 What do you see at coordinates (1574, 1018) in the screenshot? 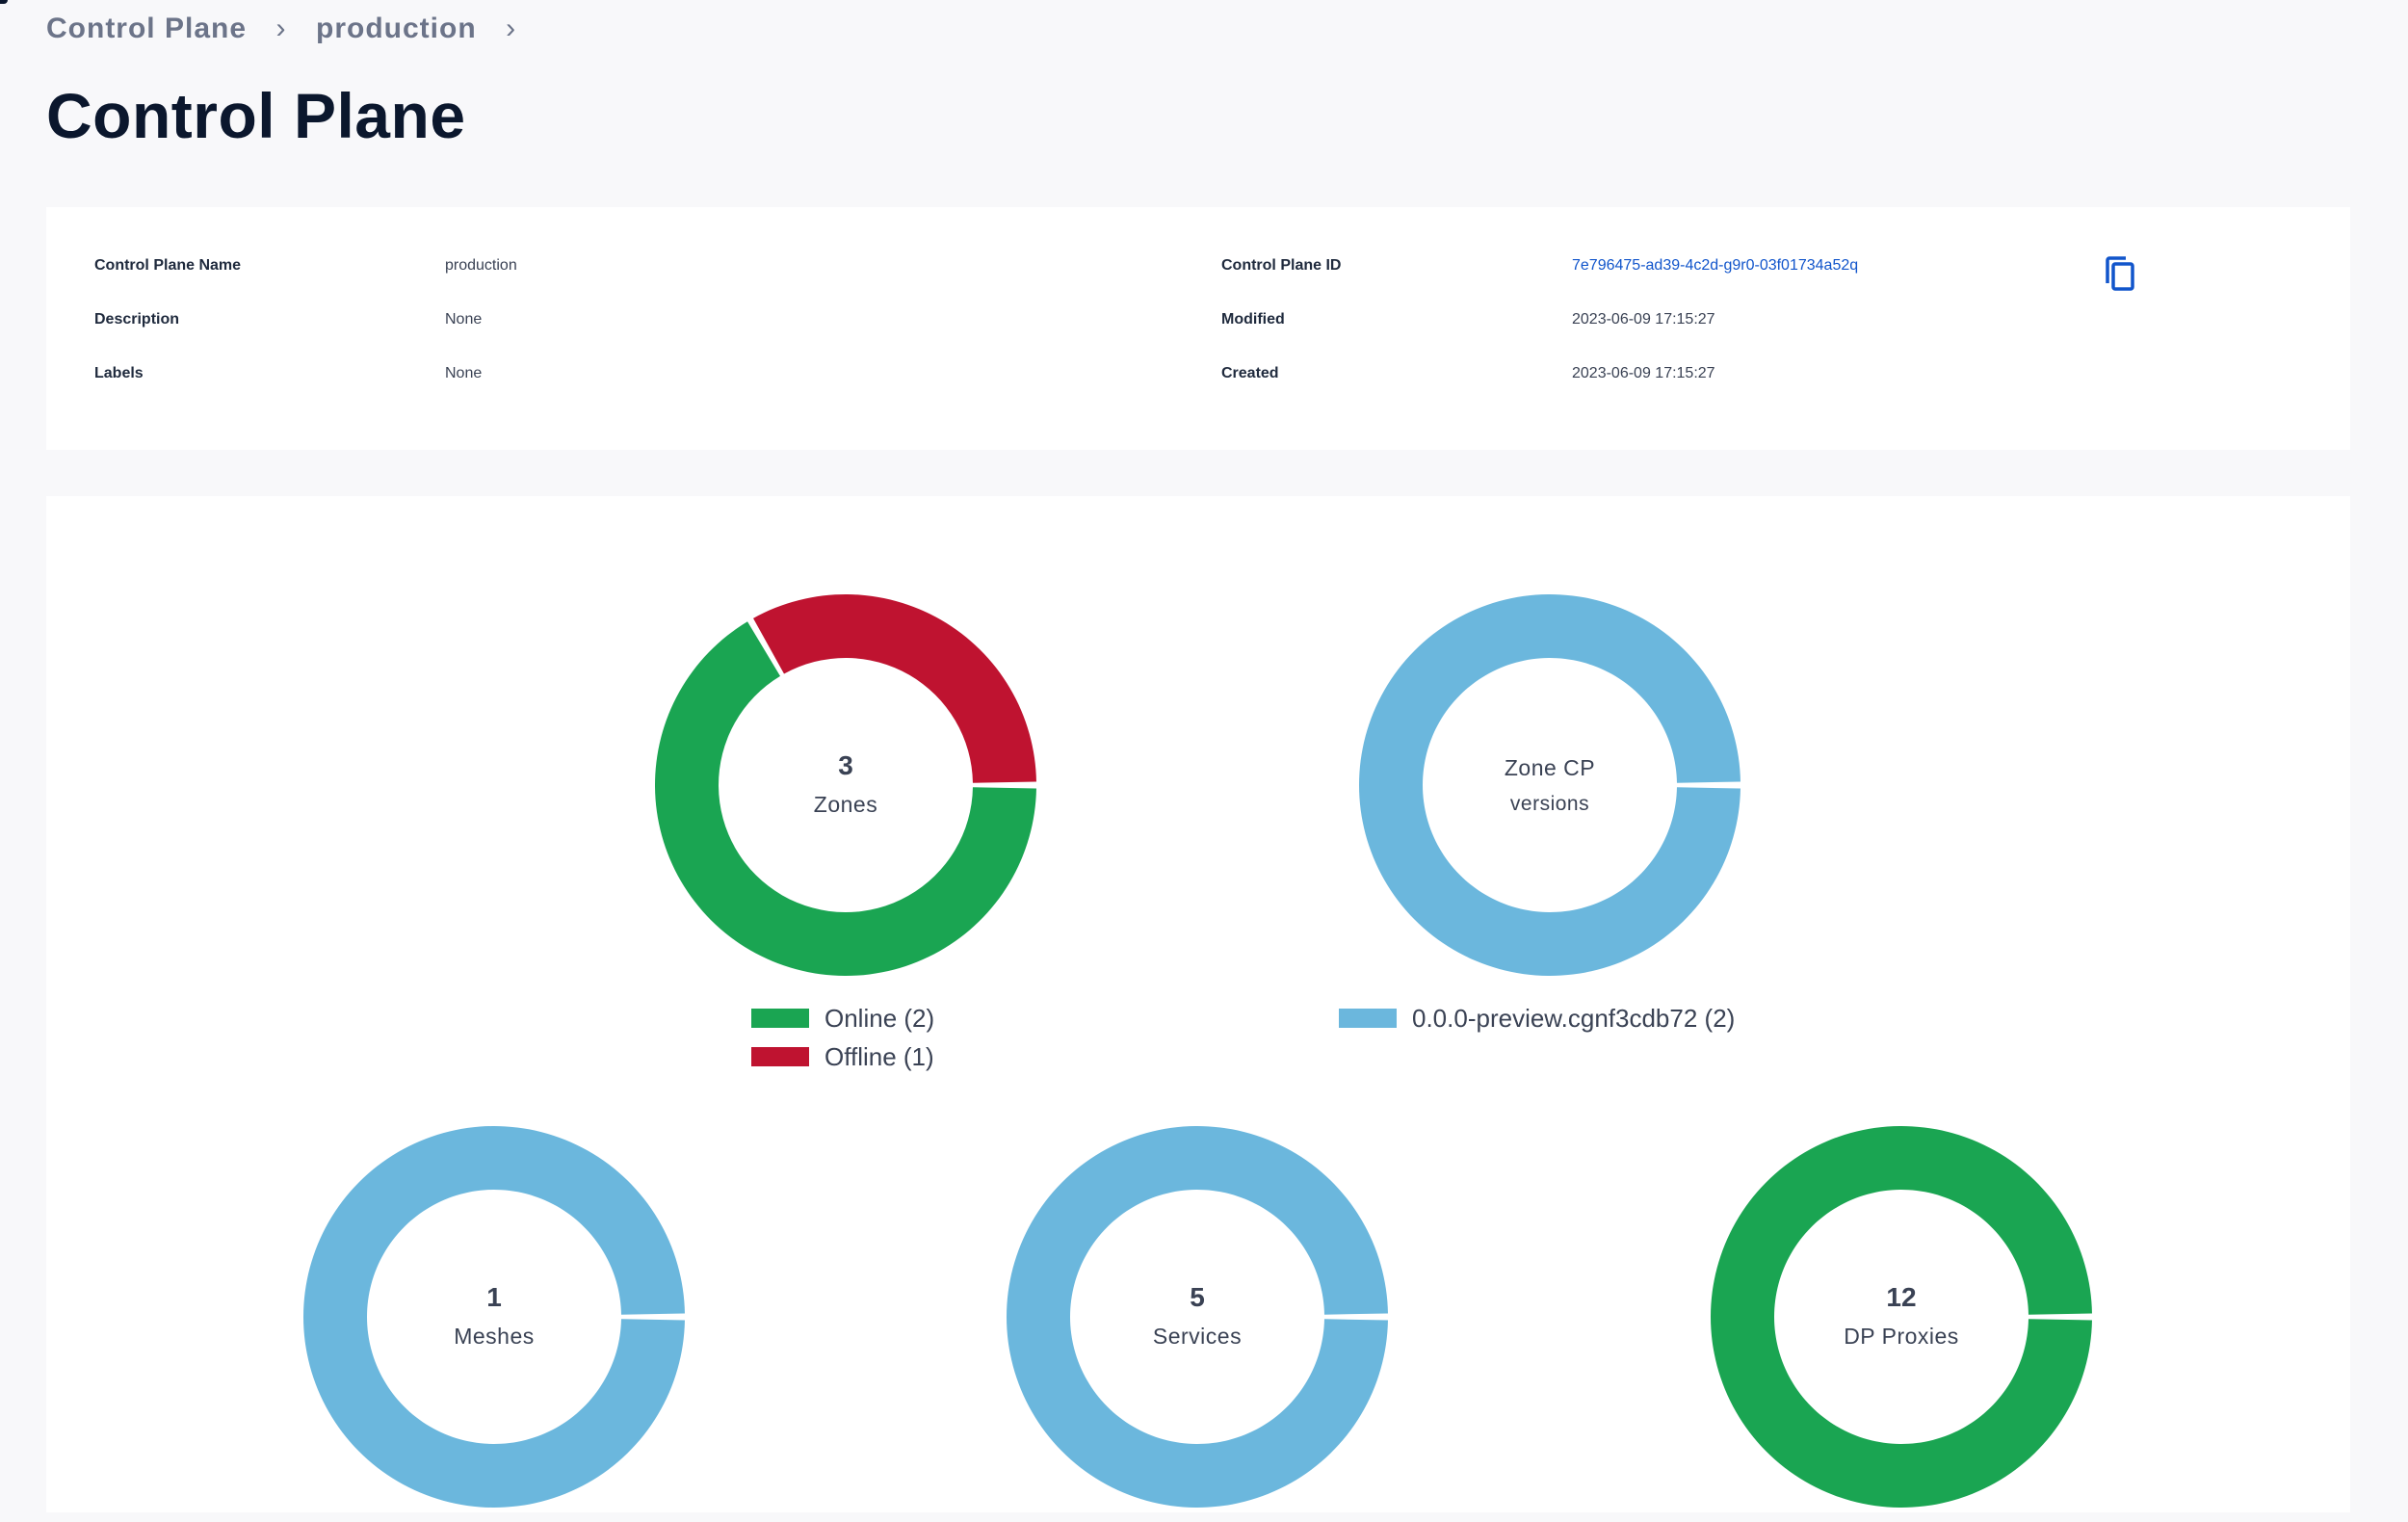
I see `legend-label-version: 0.0.0-preview.cgnf3cdb72 (2)` at bounding box center [1574, 1018].